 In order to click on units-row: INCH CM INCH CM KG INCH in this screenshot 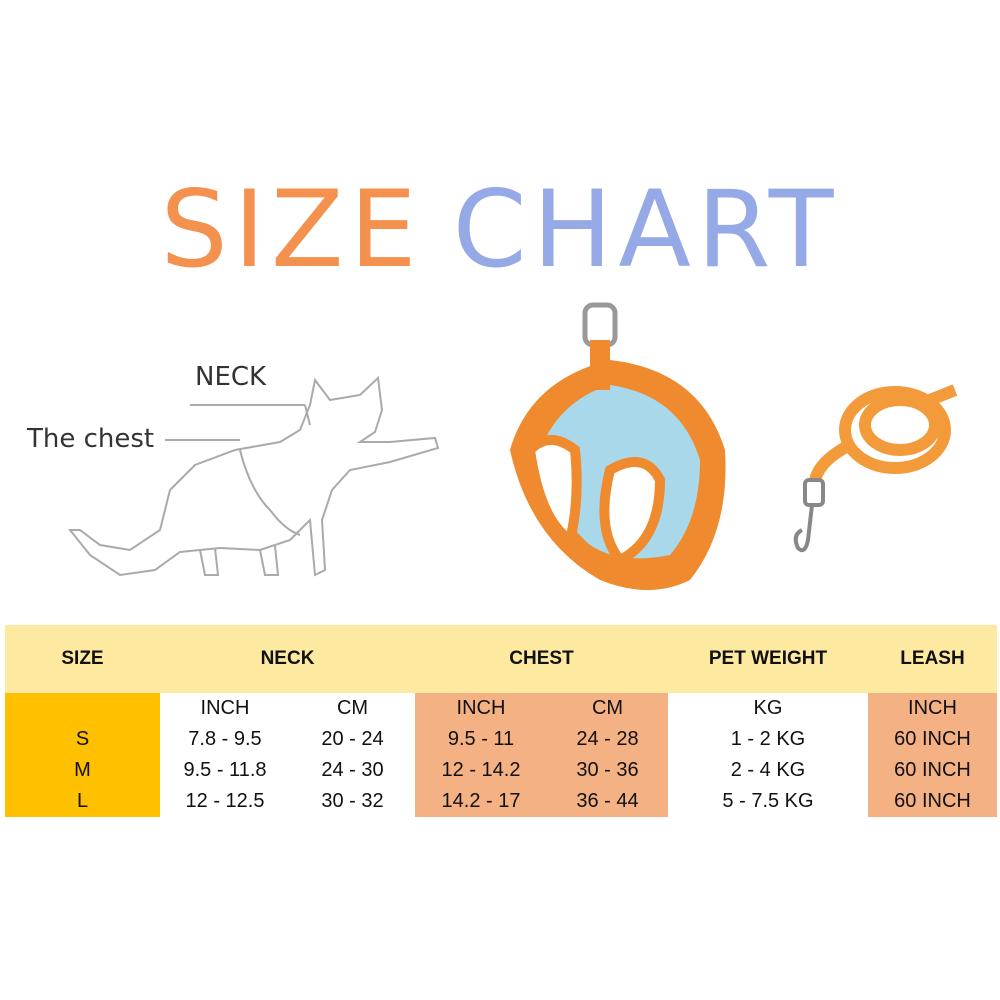, I will do `click(501, 708)`.